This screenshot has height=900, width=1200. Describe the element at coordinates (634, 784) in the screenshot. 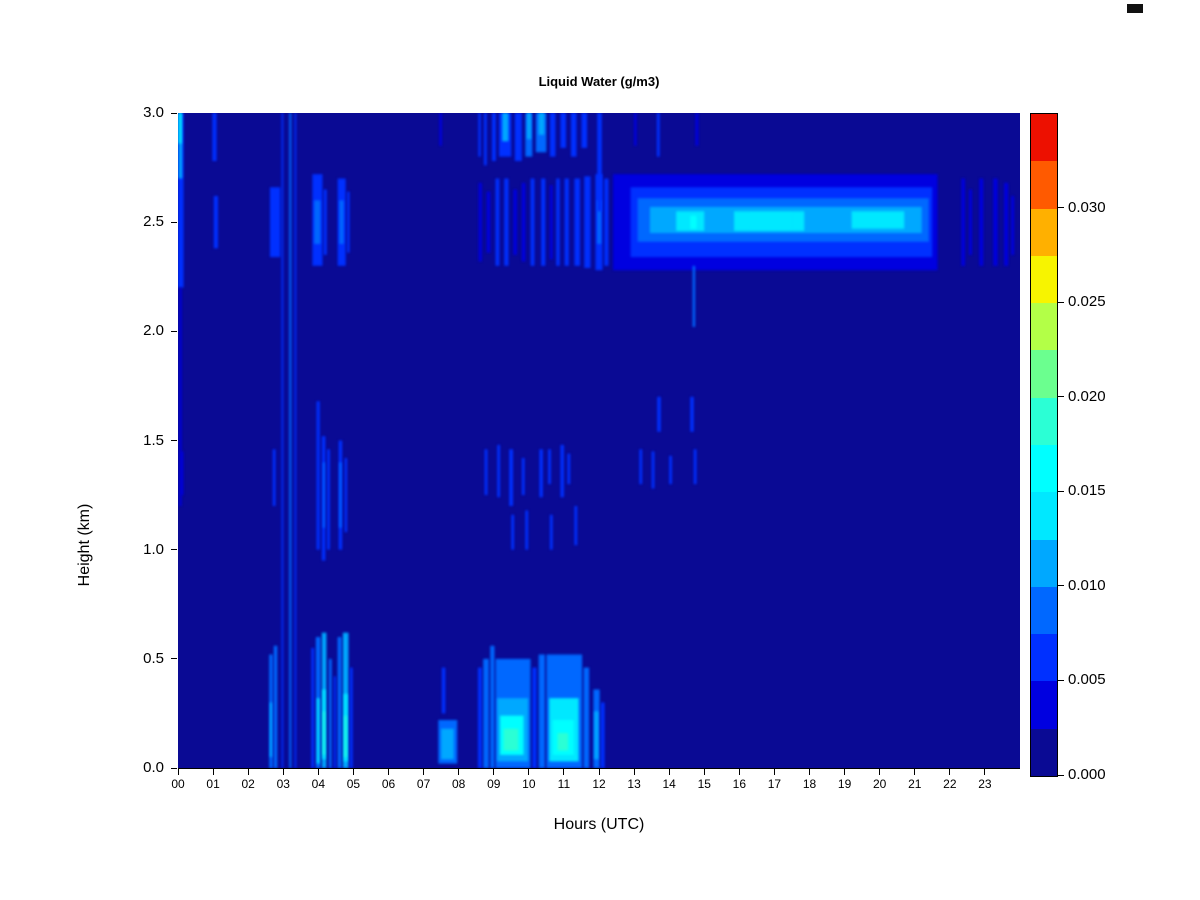

I see `x-tick-label: 13` at that location.